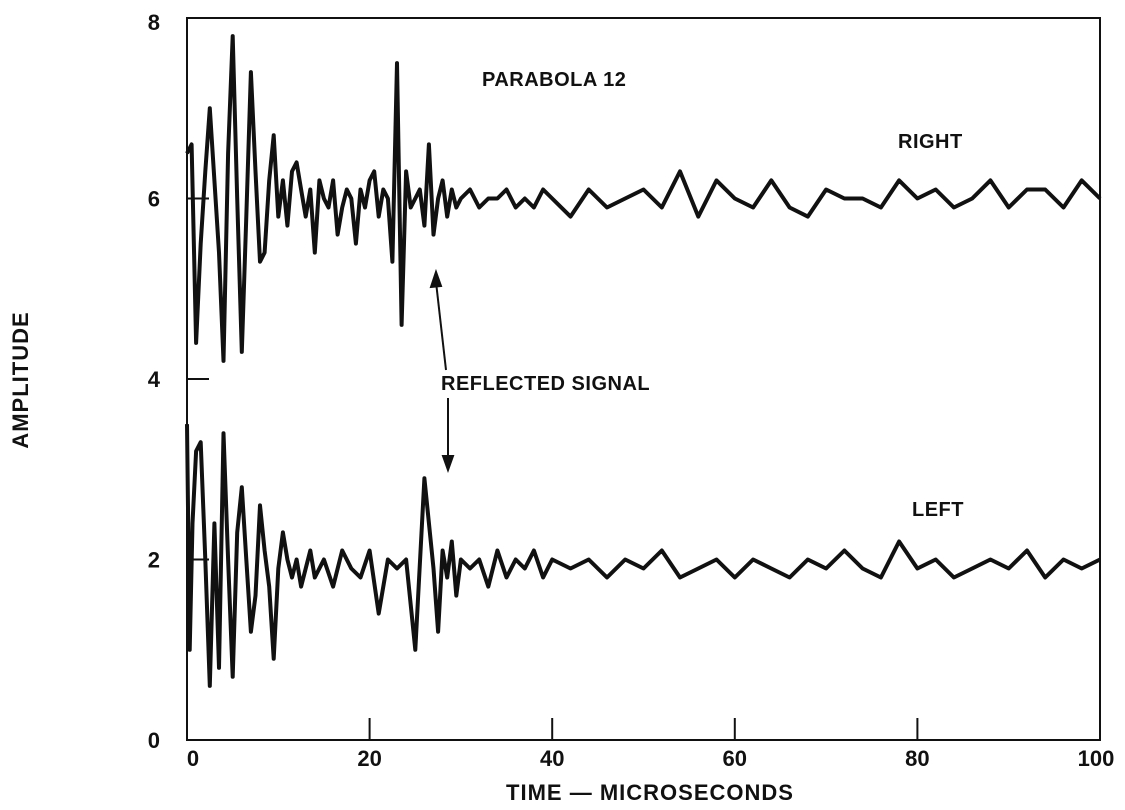 The height and width of the screenshot is (810, 1125). What do you see at coordinates (441, 326) in the screenshot?
I see `arrow-up-line` at bounding box center [441, 326].